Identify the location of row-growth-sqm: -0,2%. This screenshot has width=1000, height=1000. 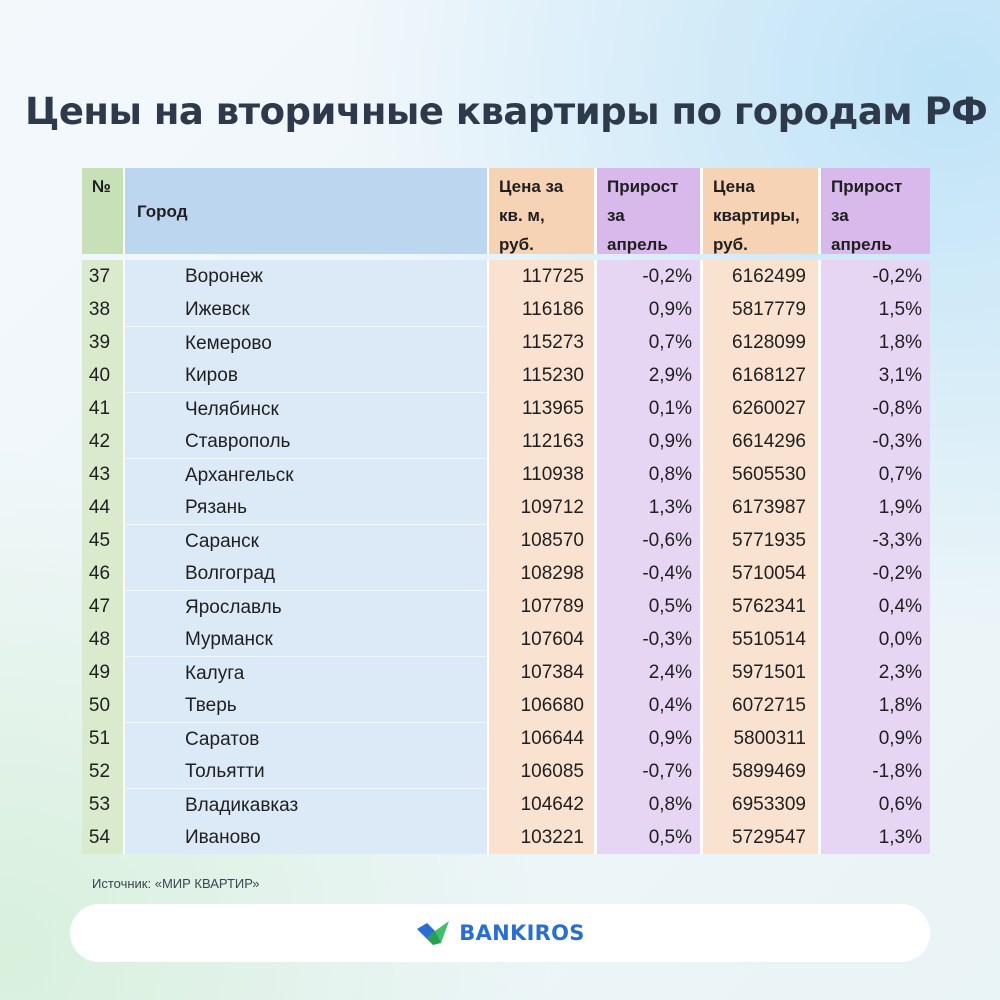
(647, 276).